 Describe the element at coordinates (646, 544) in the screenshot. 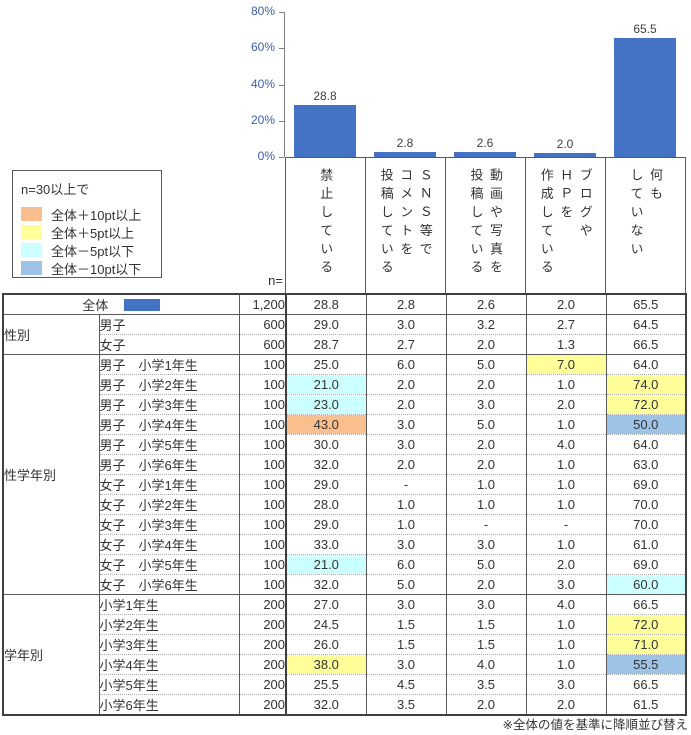

I see `data-value-cell: 61.0` at that location.